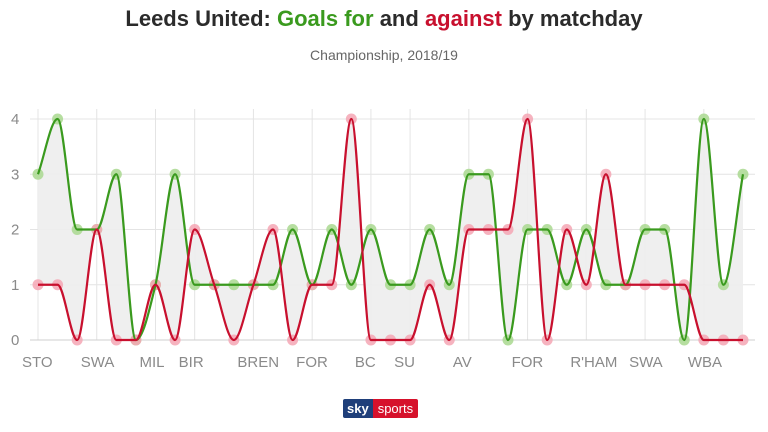 This screenshot has width=768, height=432. What do you see at coordinates (462, 362) in the screenshot?
I see `x-tick-label-av-22: AV` at bounding box center [462, 362].